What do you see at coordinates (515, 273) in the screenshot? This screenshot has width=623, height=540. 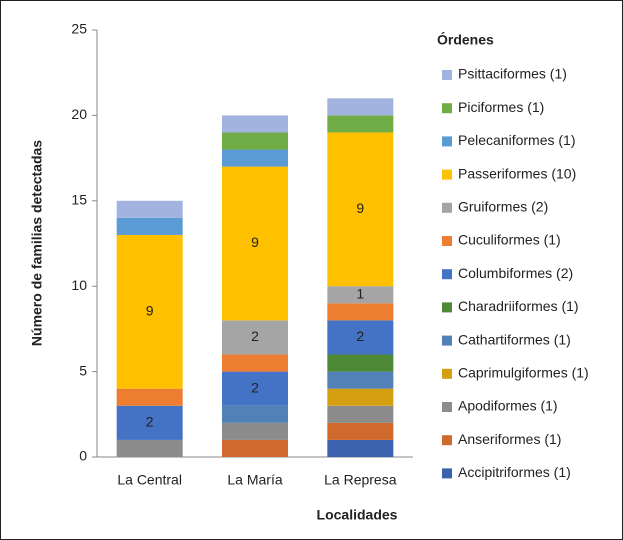 I see `legend-label: Columbiformes (2)` at bounding box center [515, 273].